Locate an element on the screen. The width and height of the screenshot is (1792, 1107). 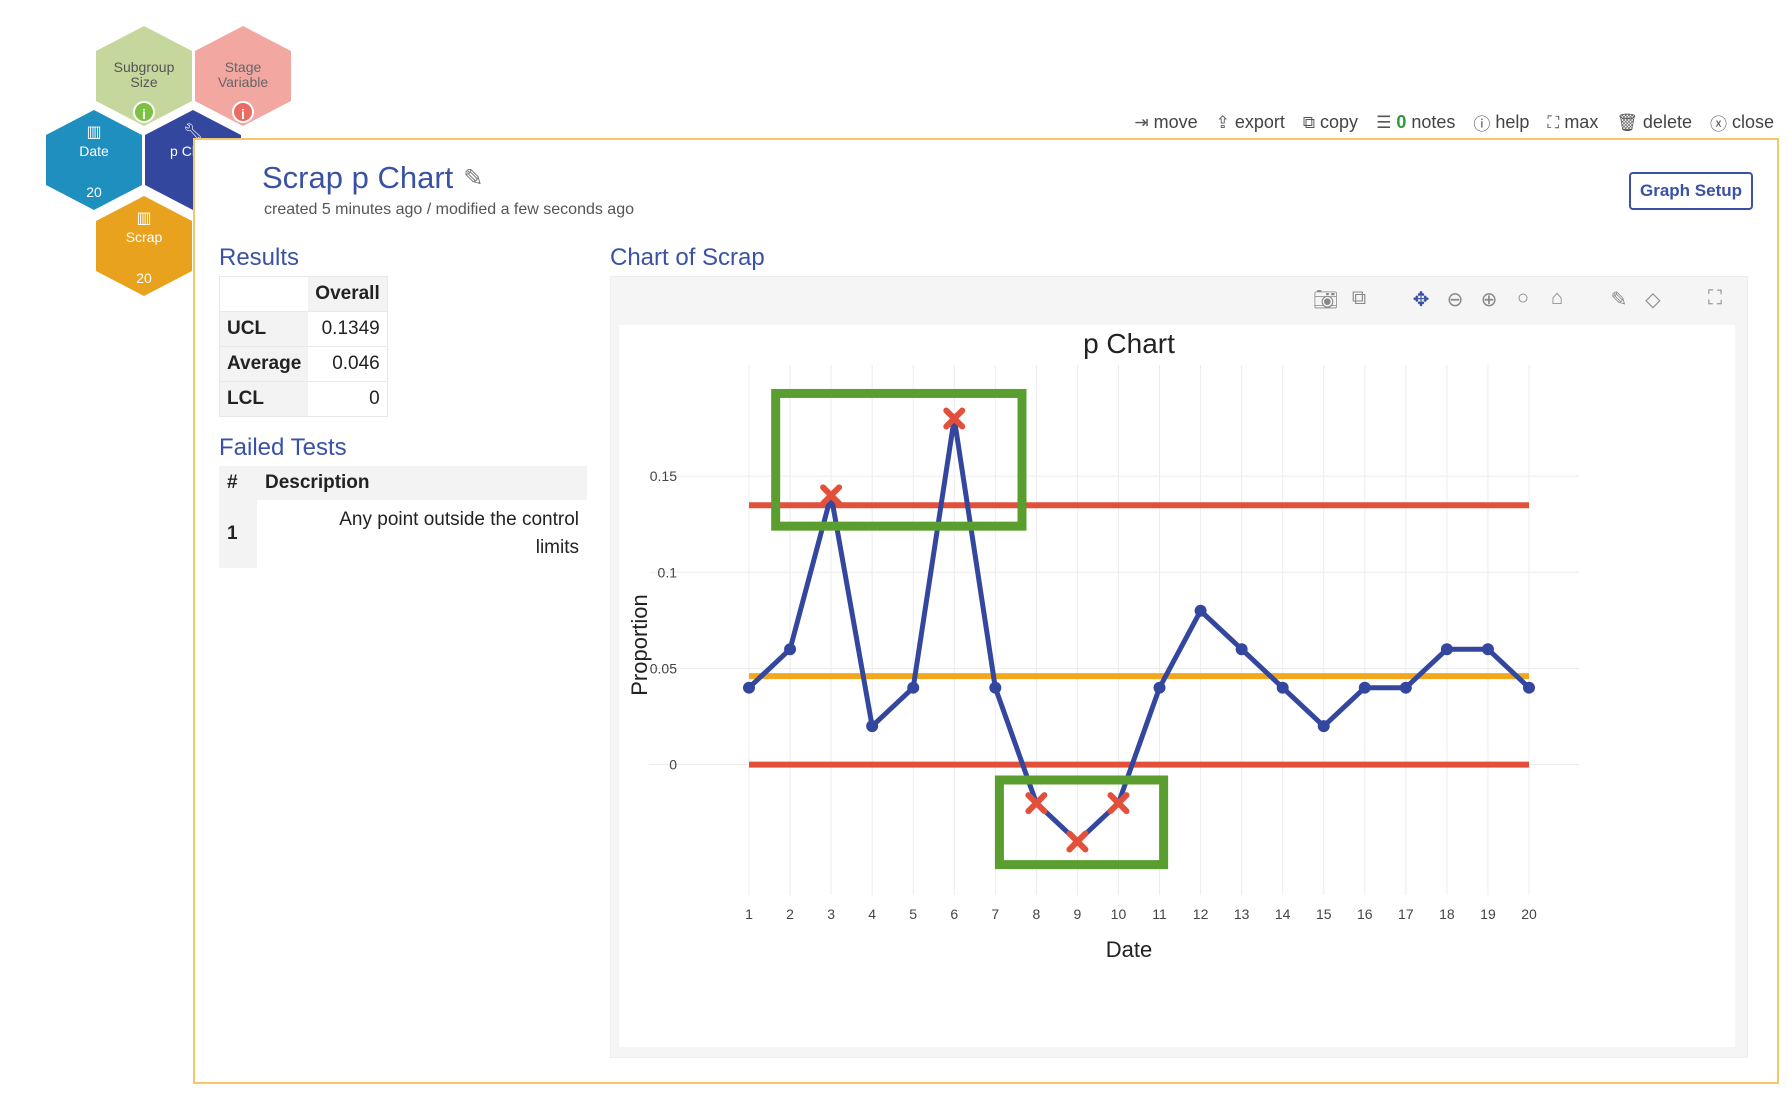
x-tick-label: 12 is located at coordinates (1201, 914).